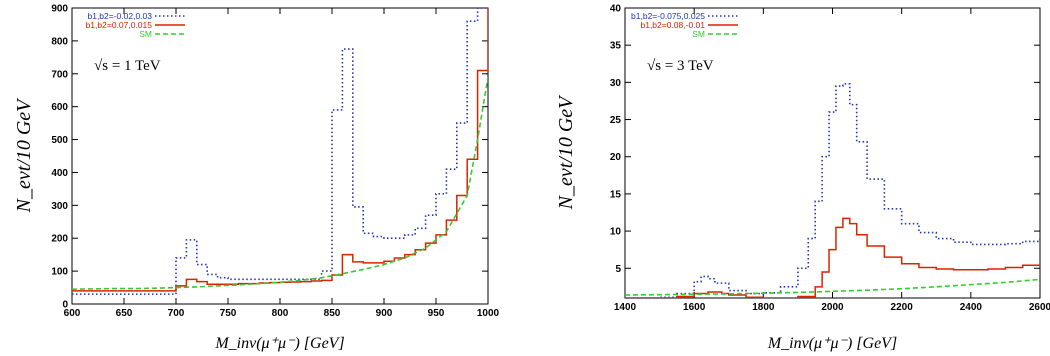  I want to click on x-tick-label: 800, so click(280, 313).